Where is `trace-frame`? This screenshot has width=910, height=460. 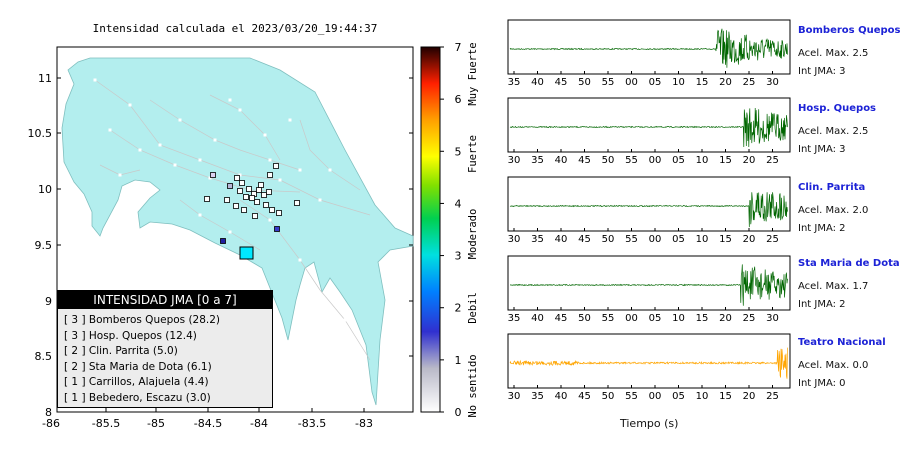 trace-frame is located at coordinates (649, 361).